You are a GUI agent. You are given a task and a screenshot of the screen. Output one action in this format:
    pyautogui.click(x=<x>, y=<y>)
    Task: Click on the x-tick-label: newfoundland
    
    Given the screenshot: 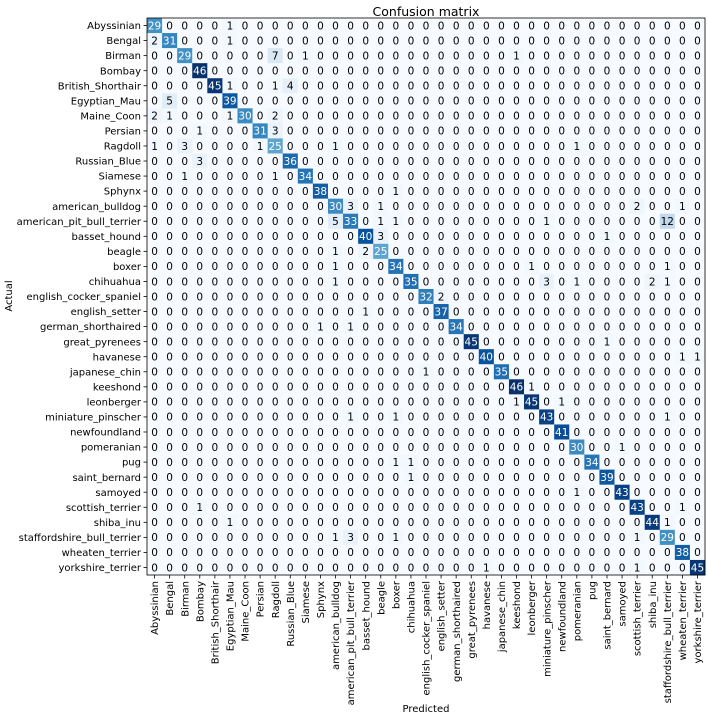 What is the action you would take?
    pyautogui.click(x=562, y=616)
    